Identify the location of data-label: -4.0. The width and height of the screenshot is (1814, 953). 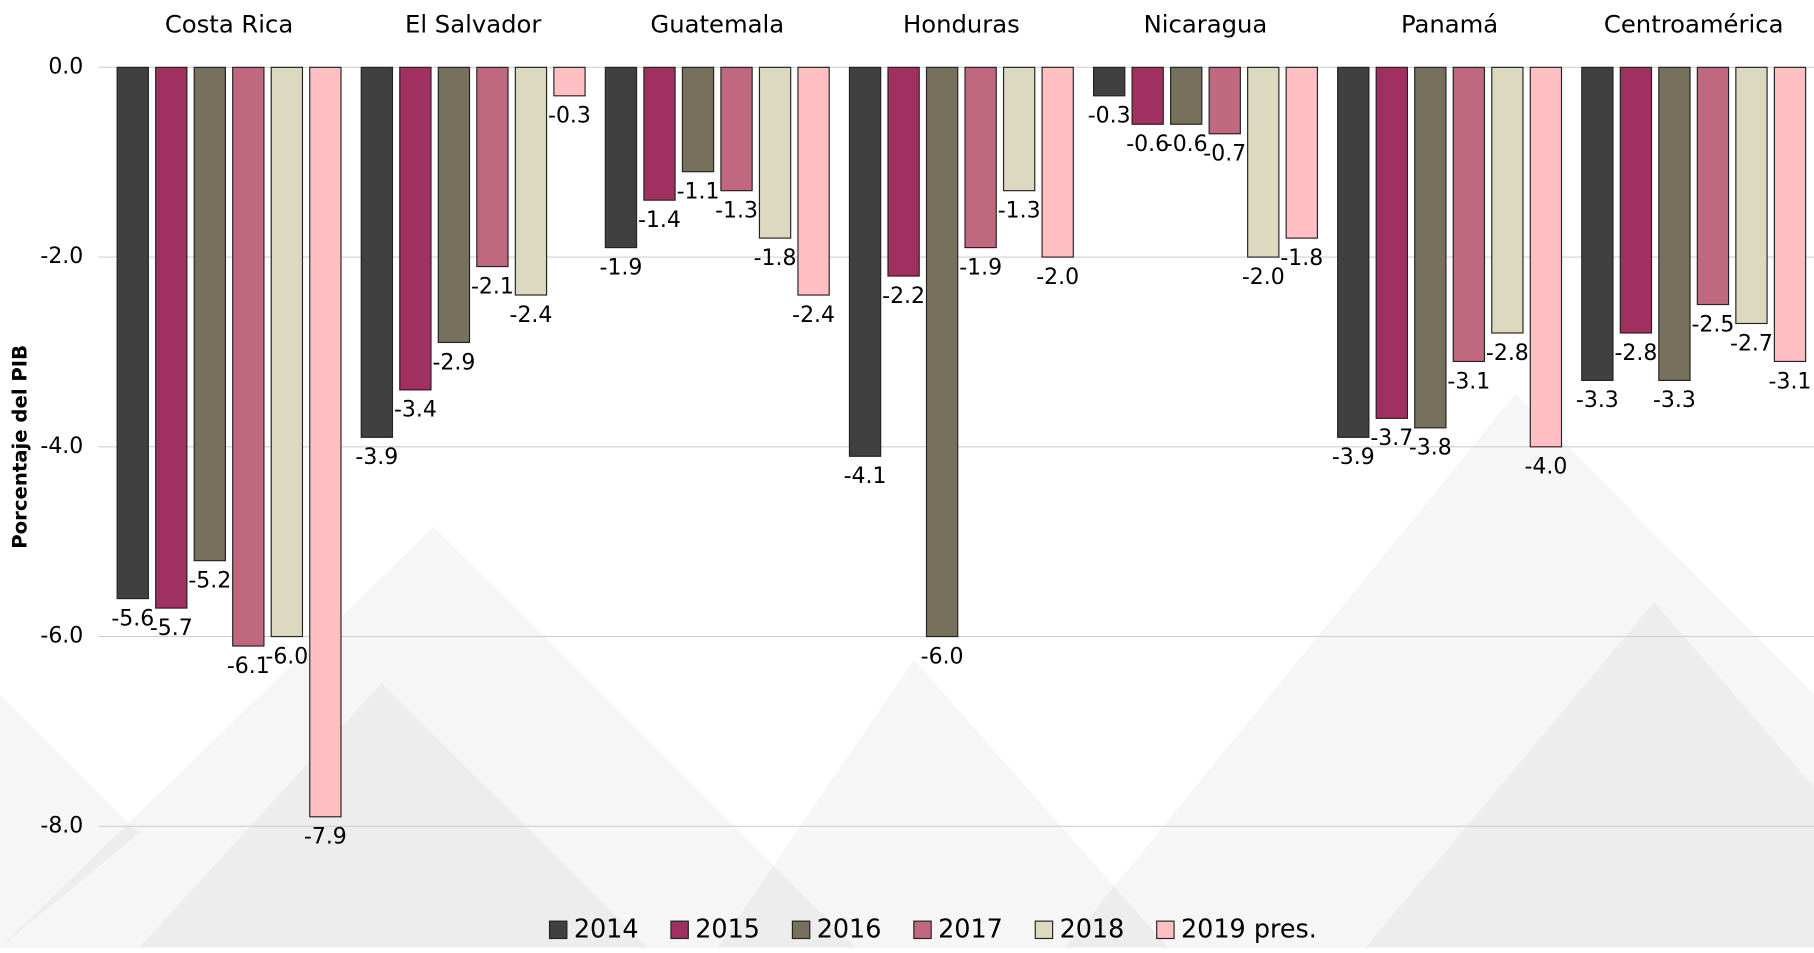
(1545, 467).